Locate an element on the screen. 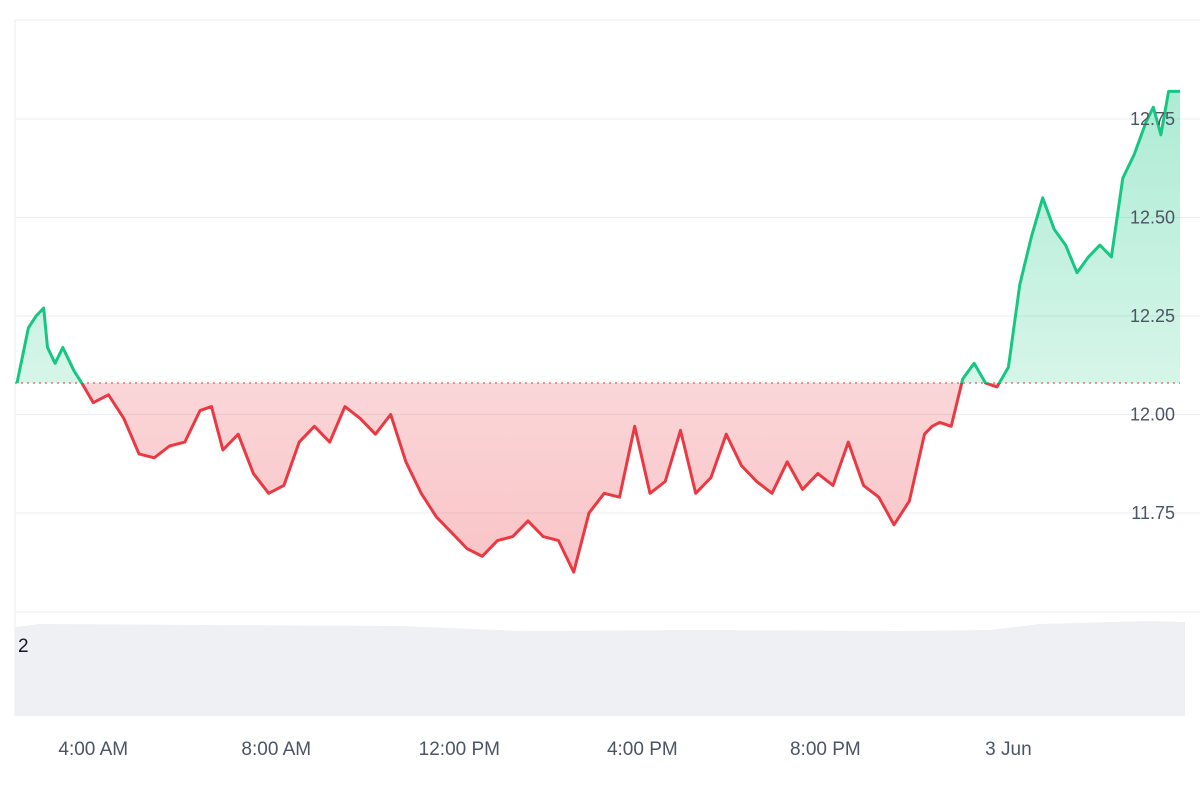 This screenshot has height=805, width=1200. y-tick-label: 11.75 is located at coordinates (1153, 513).